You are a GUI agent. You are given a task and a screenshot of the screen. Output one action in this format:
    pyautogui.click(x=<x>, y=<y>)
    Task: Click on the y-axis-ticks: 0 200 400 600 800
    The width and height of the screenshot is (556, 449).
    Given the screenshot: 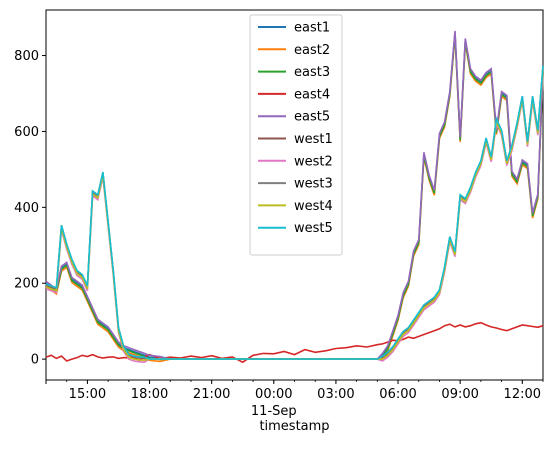 What is the action you would take?
    pyautogui.click(x=30, y=208)
    